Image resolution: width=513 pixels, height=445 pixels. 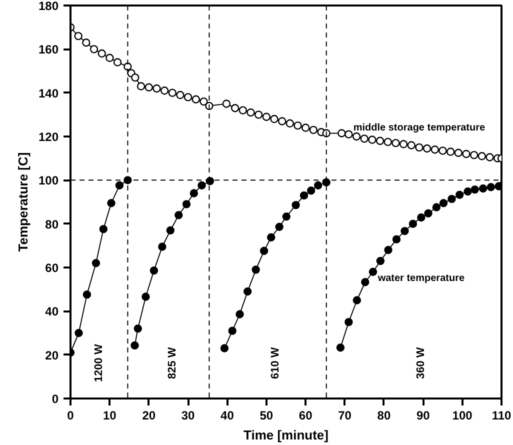 I want to click on y-tick-label: 120, so click(x=48, y=137).